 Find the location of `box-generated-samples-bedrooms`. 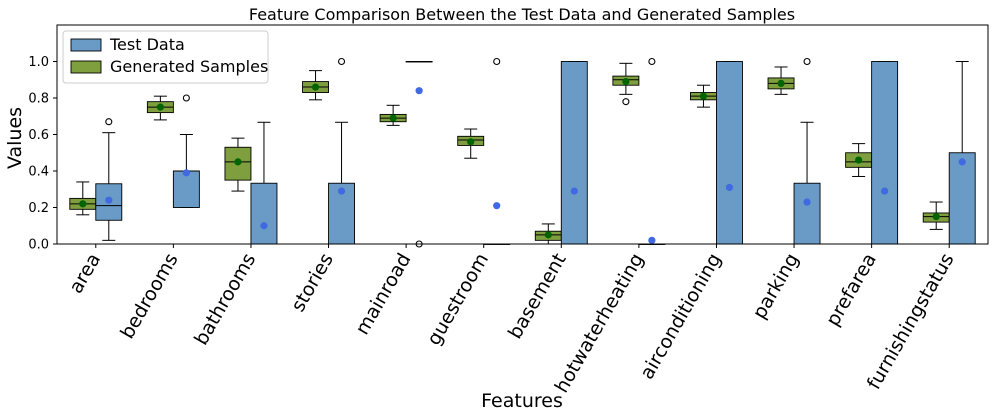

box-generated-samples-bedrooms is located at coordinates (160, 108).